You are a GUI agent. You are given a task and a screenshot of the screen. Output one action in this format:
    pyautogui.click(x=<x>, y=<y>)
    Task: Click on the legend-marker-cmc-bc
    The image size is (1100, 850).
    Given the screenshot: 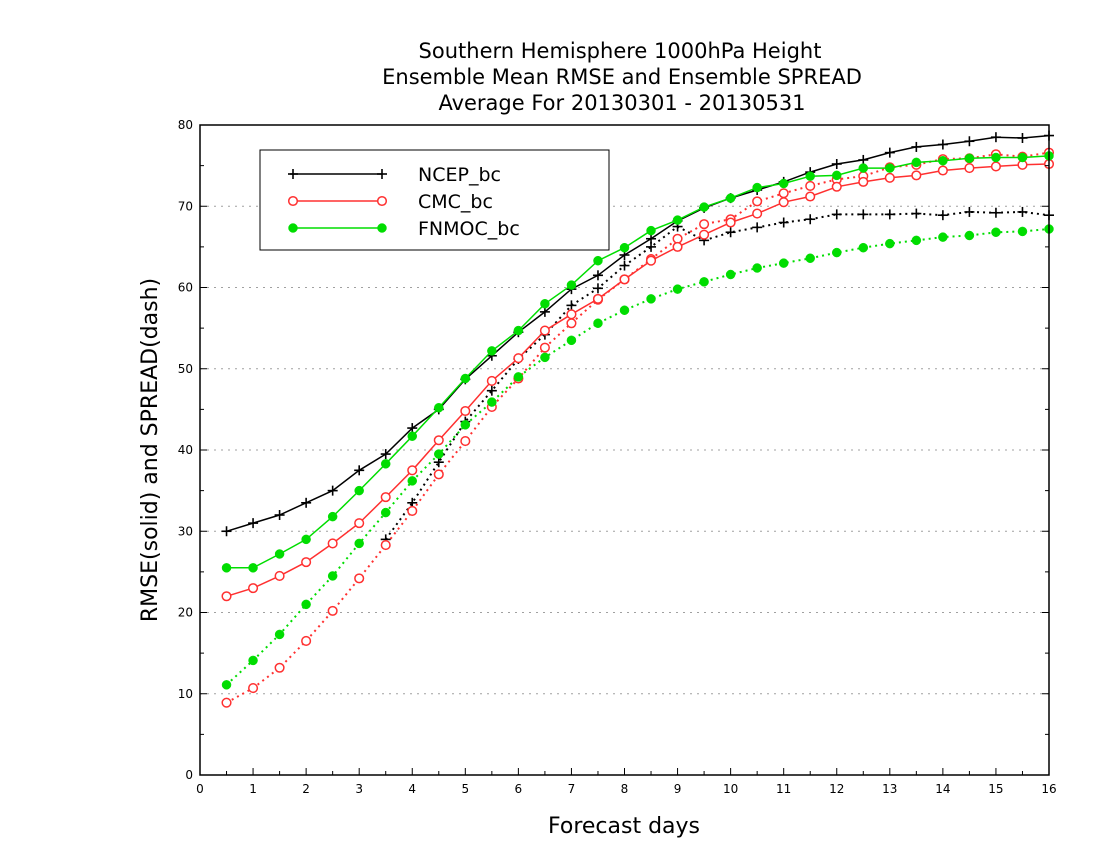 What is the action you would take?
    pyautogui.click(x=382, y=201)
    